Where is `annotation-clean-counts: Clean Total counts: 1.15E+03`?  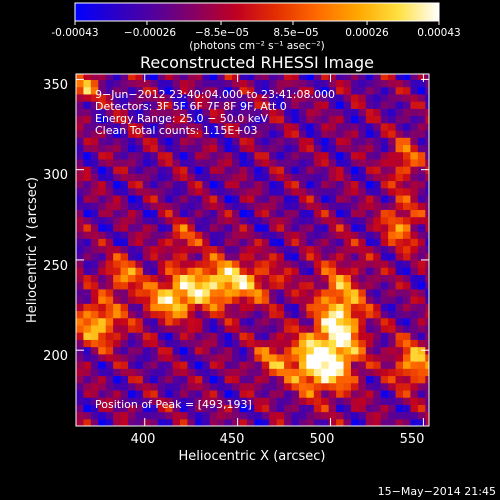 annotation-clean-counts: Clean Total counts: 1.15E+03 is located at coordinates (176, 130).